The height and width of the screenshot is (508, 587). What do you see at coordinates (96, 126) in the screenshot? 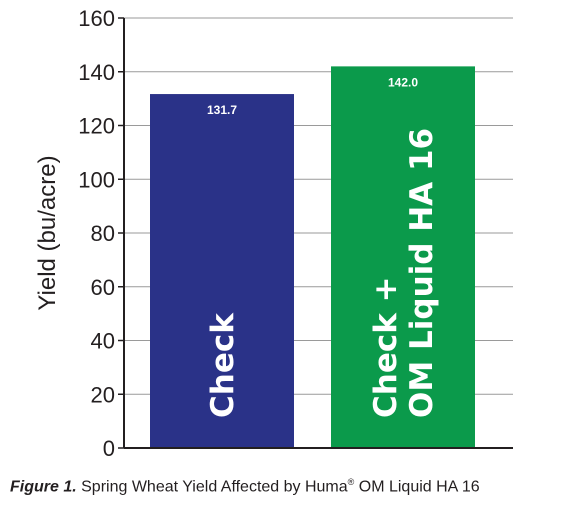
I see `y-tick-label: 120` at bounding box center [96, 126].